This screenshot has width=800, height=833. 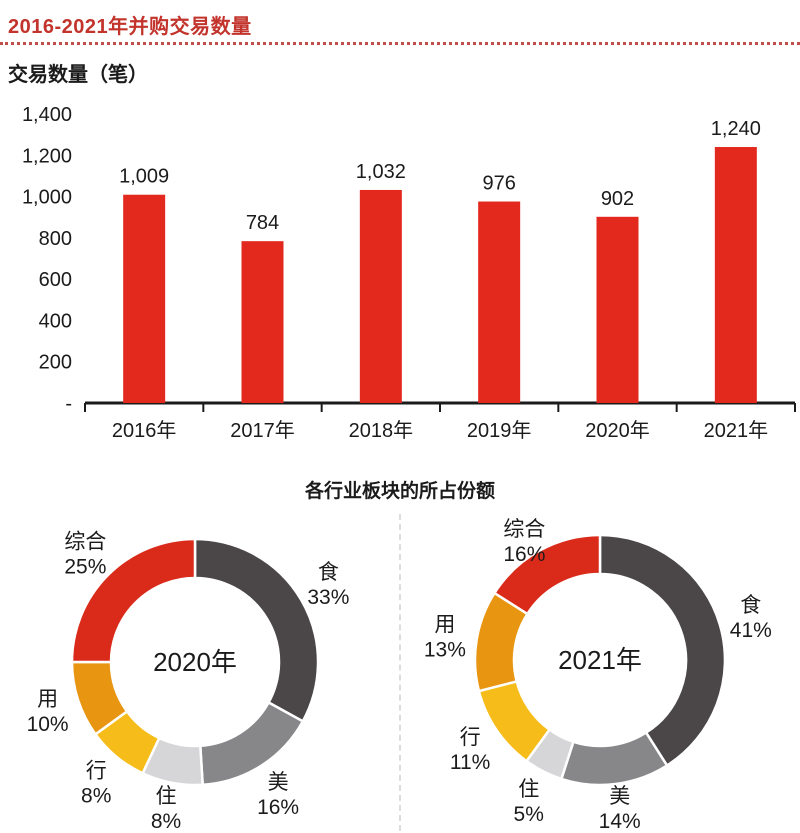 What do you see at coordinates (736, 129) in the screenshot?
I see `bar-value-label: 1,240` at bounding box center [736, 129].